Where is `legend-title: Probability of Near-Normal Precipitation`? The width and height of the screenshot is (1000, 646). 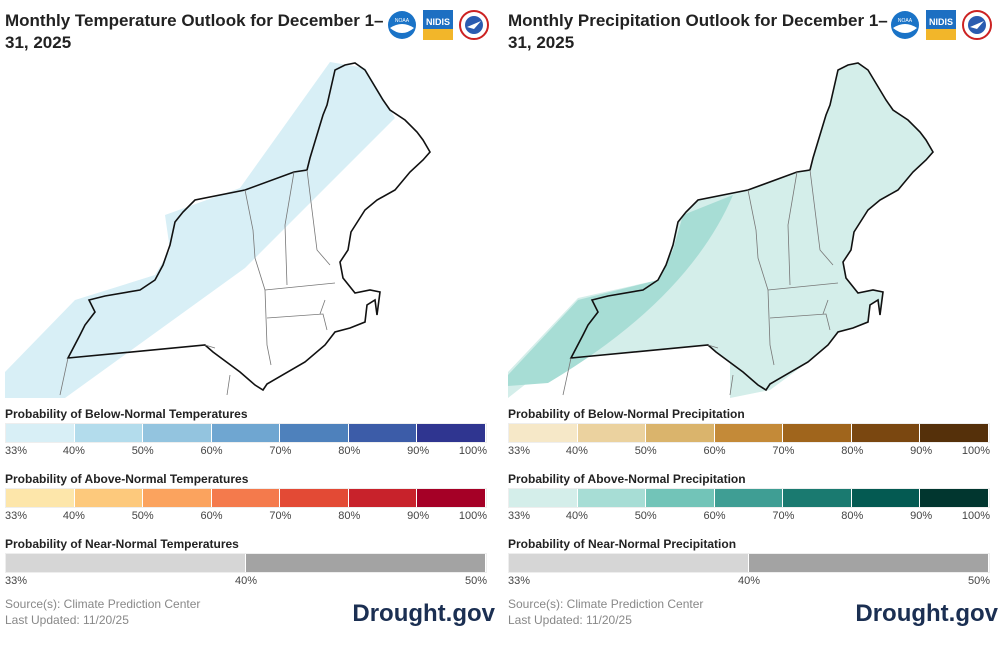 legend-title: Probability of Near-Normal Precipitation is located at coordinates (622, 544).